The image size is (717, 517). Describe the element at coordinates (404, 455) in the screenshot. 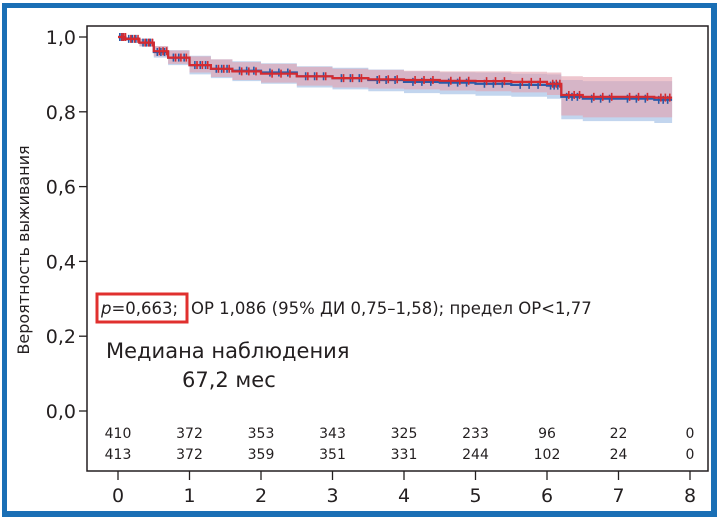

I see `at-risk-value: 331` at that location.